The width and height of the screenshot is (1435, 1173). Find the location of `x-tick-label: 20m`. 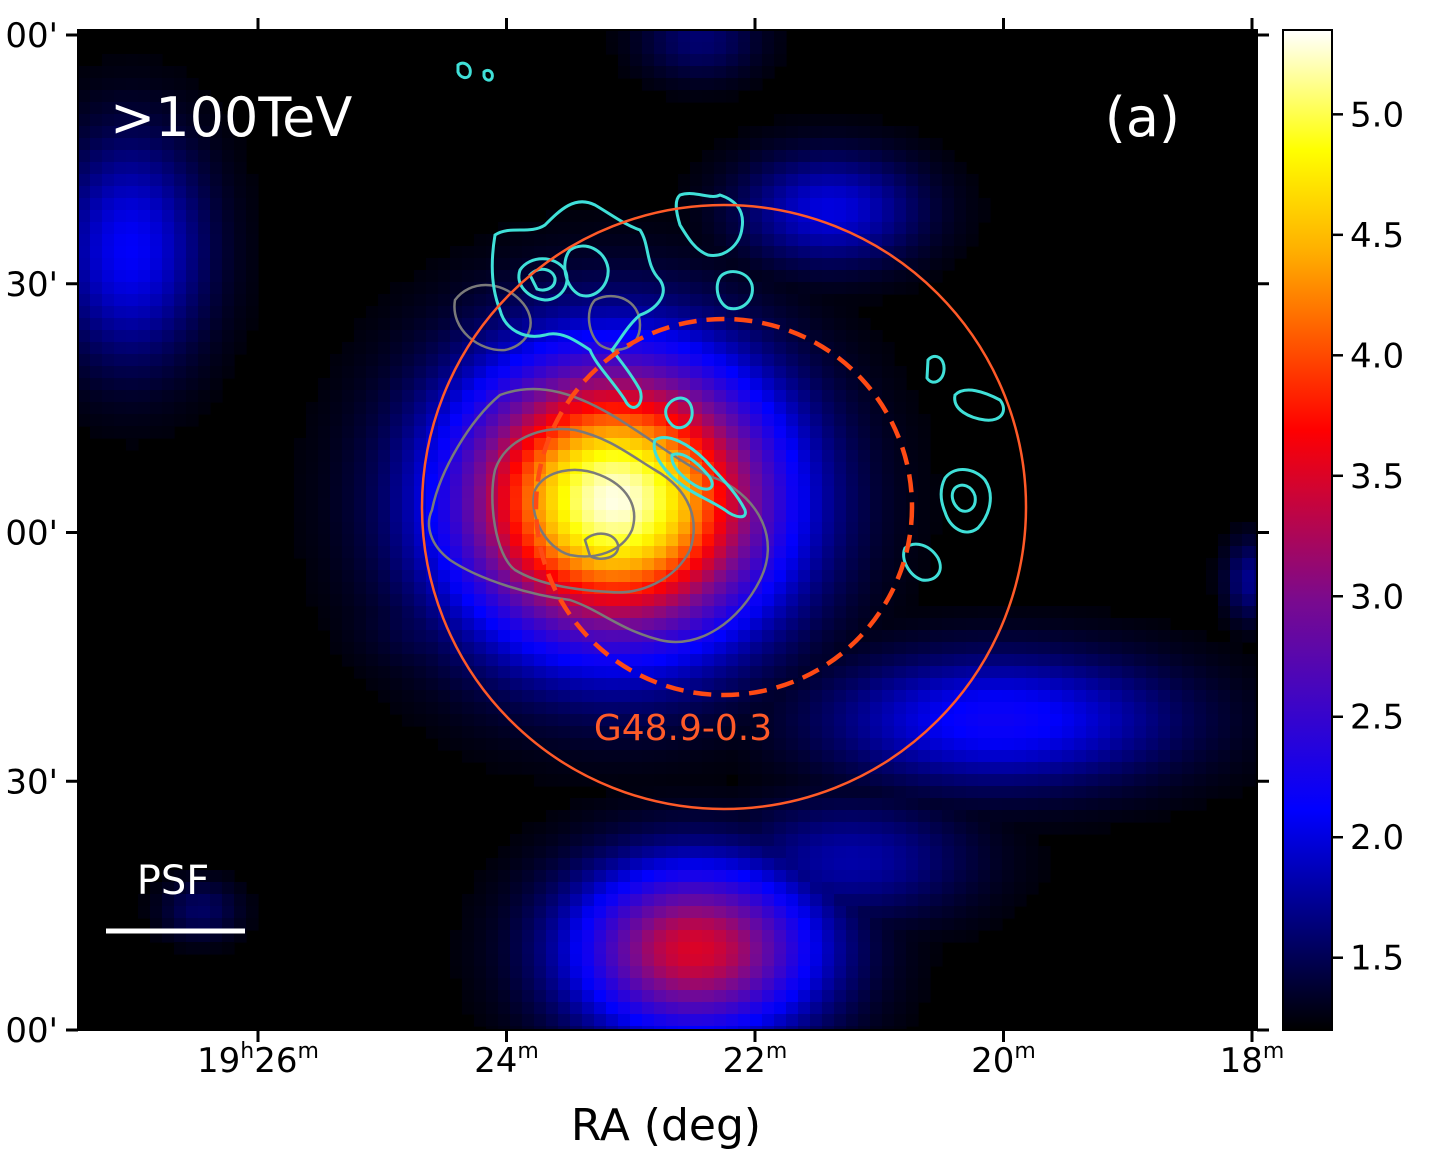

x-tick-label: 20m is located at coordinates (1003, 1060).